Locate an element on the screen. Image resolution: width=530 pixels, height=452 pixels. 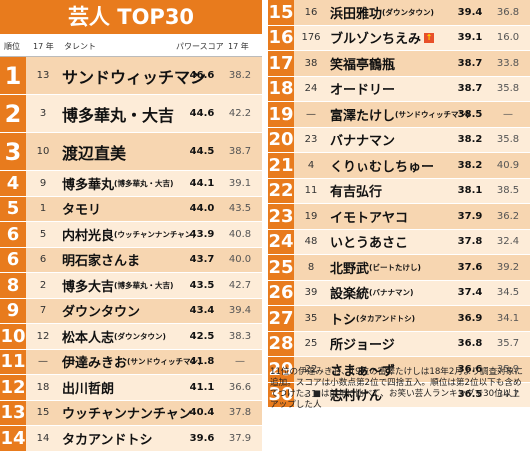
last-year-score: 40.0 is located at coordinates (240, 260).